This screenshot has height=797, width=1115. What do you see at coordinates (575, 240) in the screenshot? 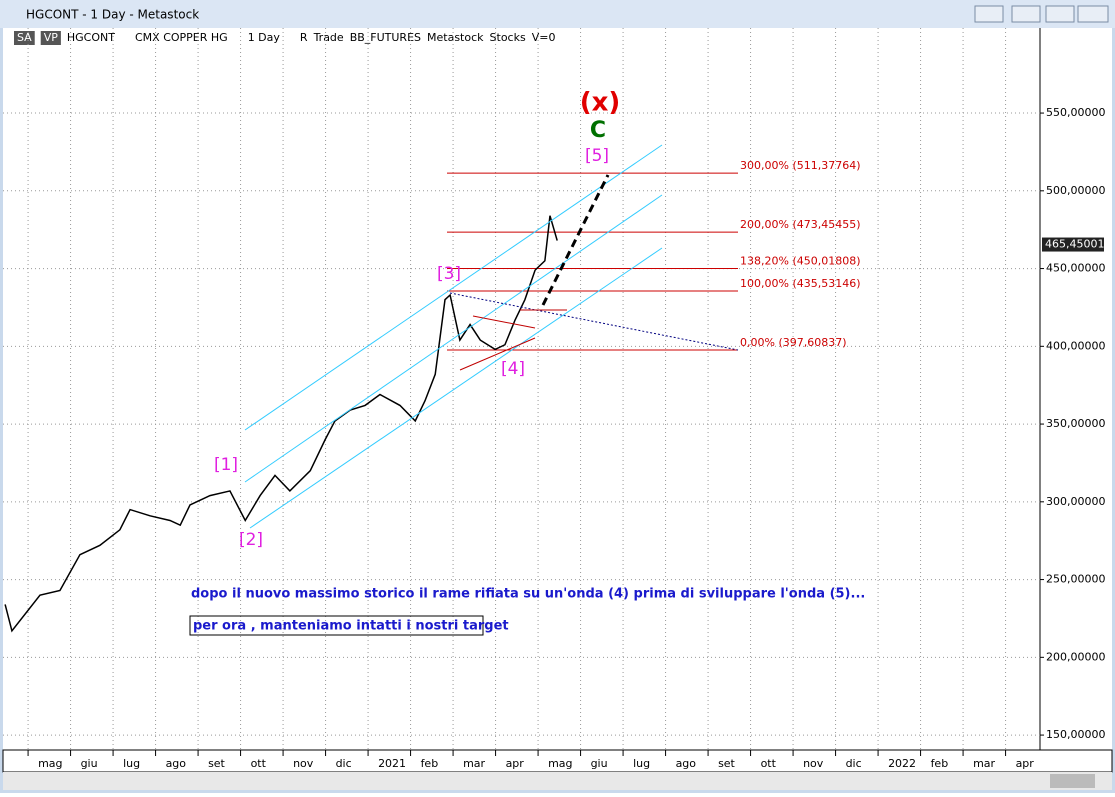
I see `projection-line` at bounding box center [575, 240].